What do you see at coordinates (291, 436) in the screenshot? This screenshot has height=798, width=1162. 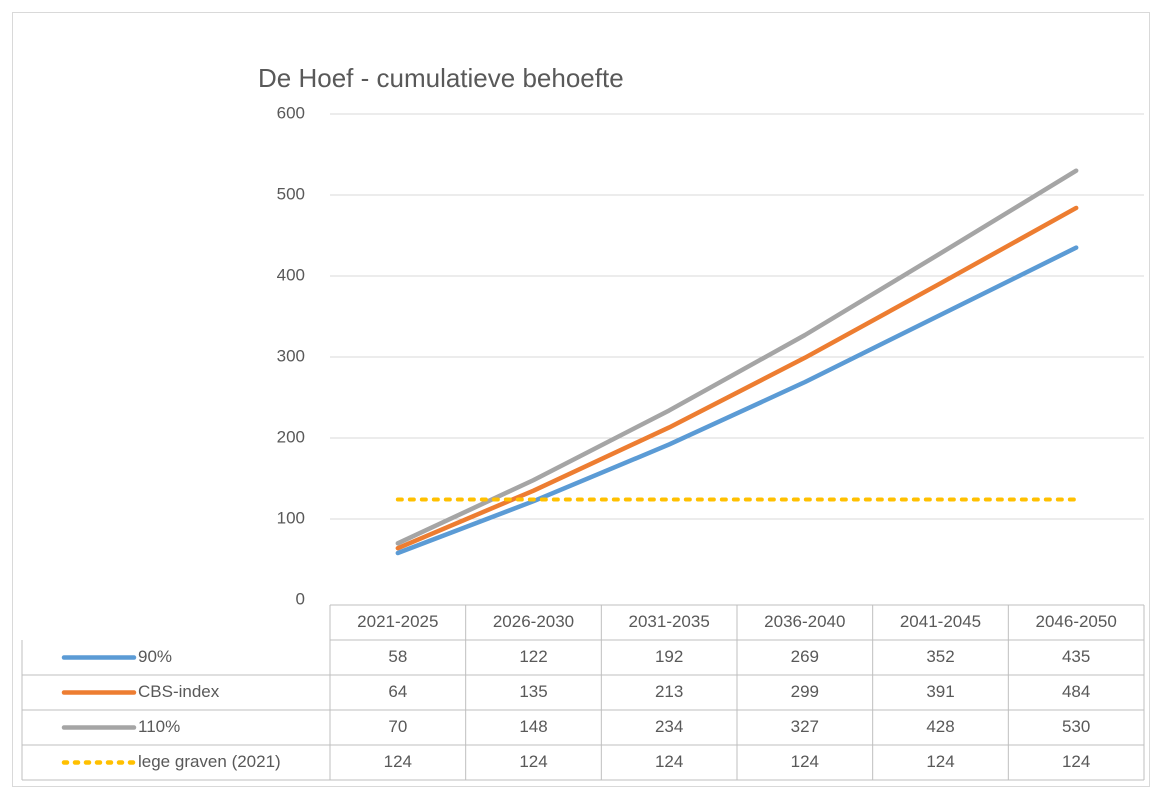 I see `y-tick-label: 200` at bounding box center [291, 436].